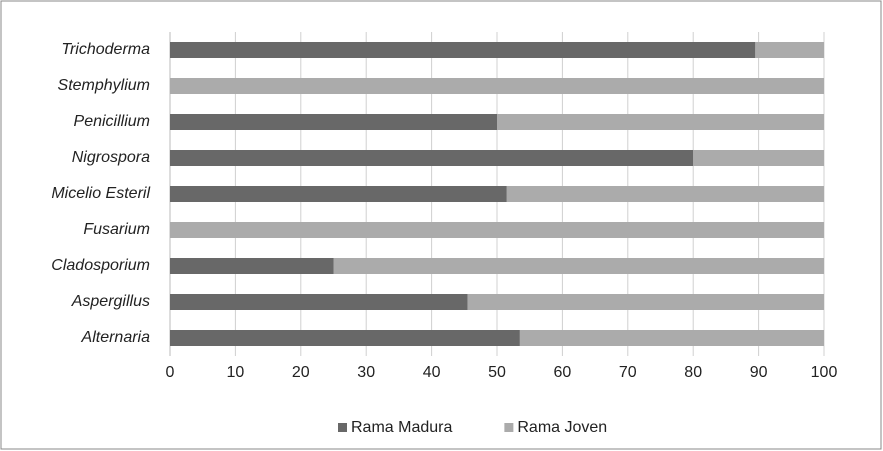 Image resolution: width=883 pixels, height=451 pixels. What do you see at coordinates (105, 49) in the screenshot?
I see `y-tick-label: Trichoderma` at bounding box center [105, 49].